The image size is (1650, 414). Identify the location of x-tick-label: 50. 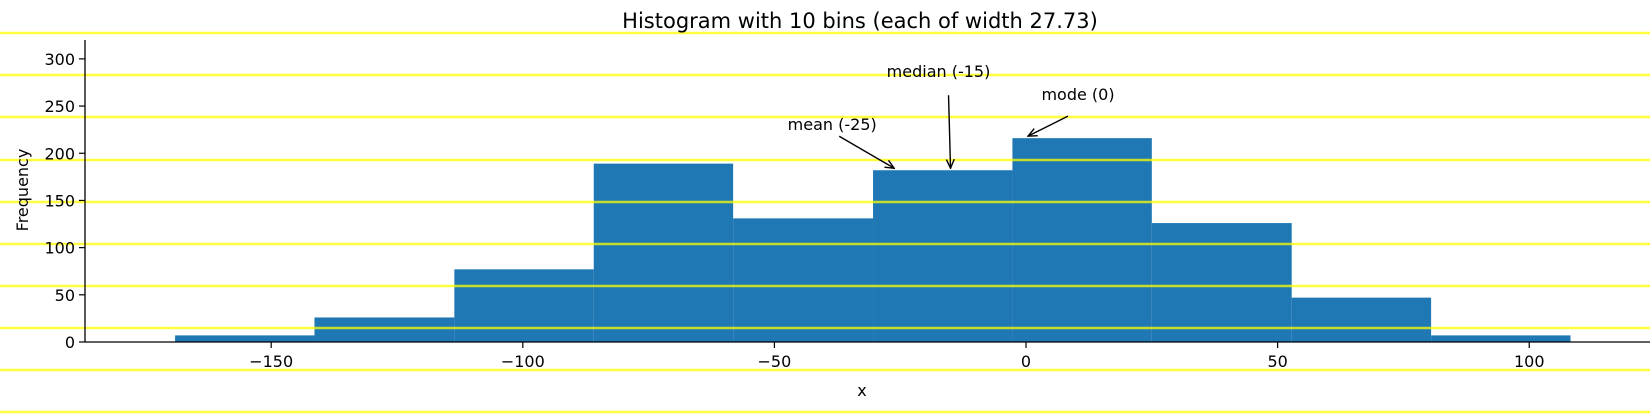
(1277, 361).